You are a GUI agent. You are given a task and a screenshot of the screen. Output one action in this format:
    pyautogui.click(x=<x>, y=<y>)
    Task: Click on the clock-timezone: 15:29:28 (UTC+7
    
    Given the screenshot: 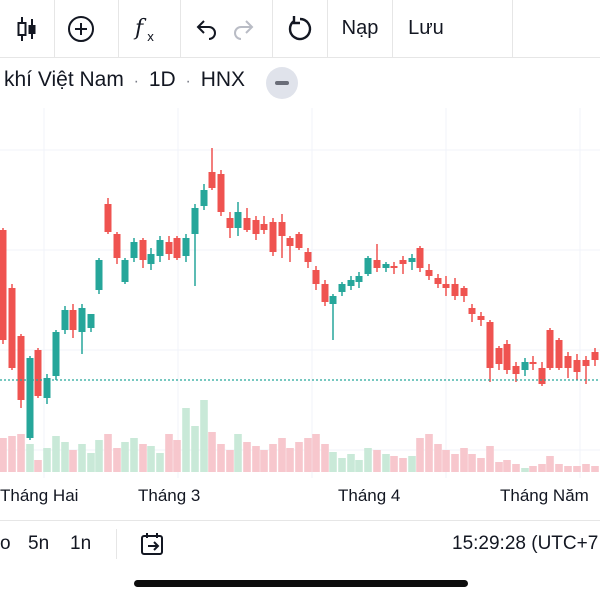 What is the action you would take?
    pyautogui.click(x=525, y=543)
    